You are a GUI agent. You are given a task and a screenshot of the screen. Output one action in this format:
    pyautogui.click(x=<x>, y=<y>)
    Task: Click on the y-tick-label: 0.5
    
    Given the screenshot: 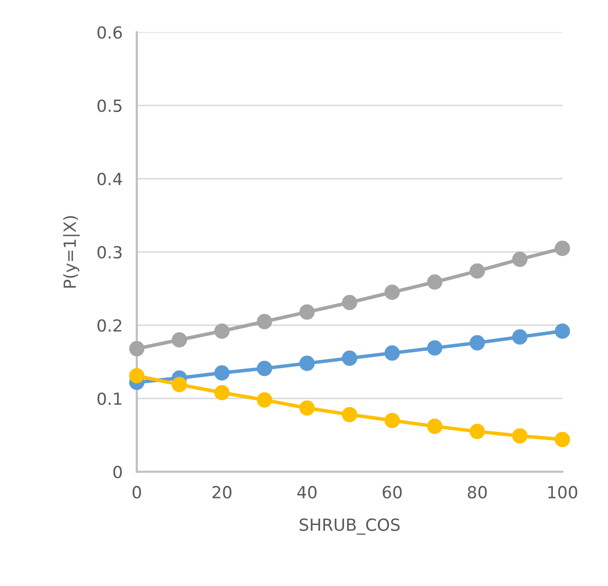 What is the action you would take?
    pyautogui.click(x=110, y=105)
    